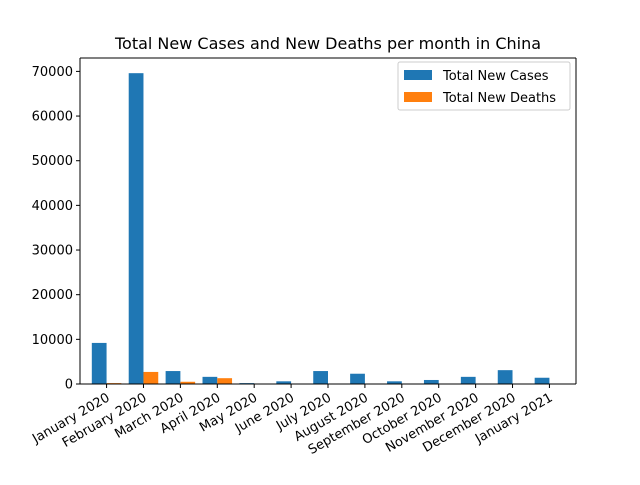 The image size is (640, 485). I want to click on y-tick-label-4: 40000, so click(52, 206).